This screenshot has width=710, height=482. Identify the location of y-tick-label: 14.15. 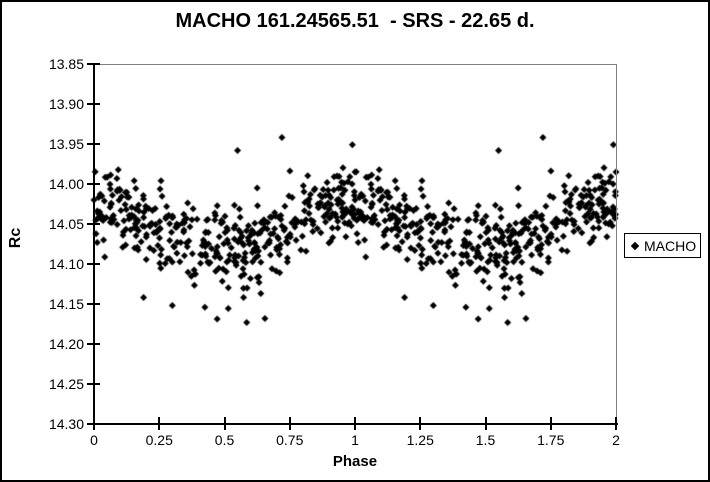
(66, 304).